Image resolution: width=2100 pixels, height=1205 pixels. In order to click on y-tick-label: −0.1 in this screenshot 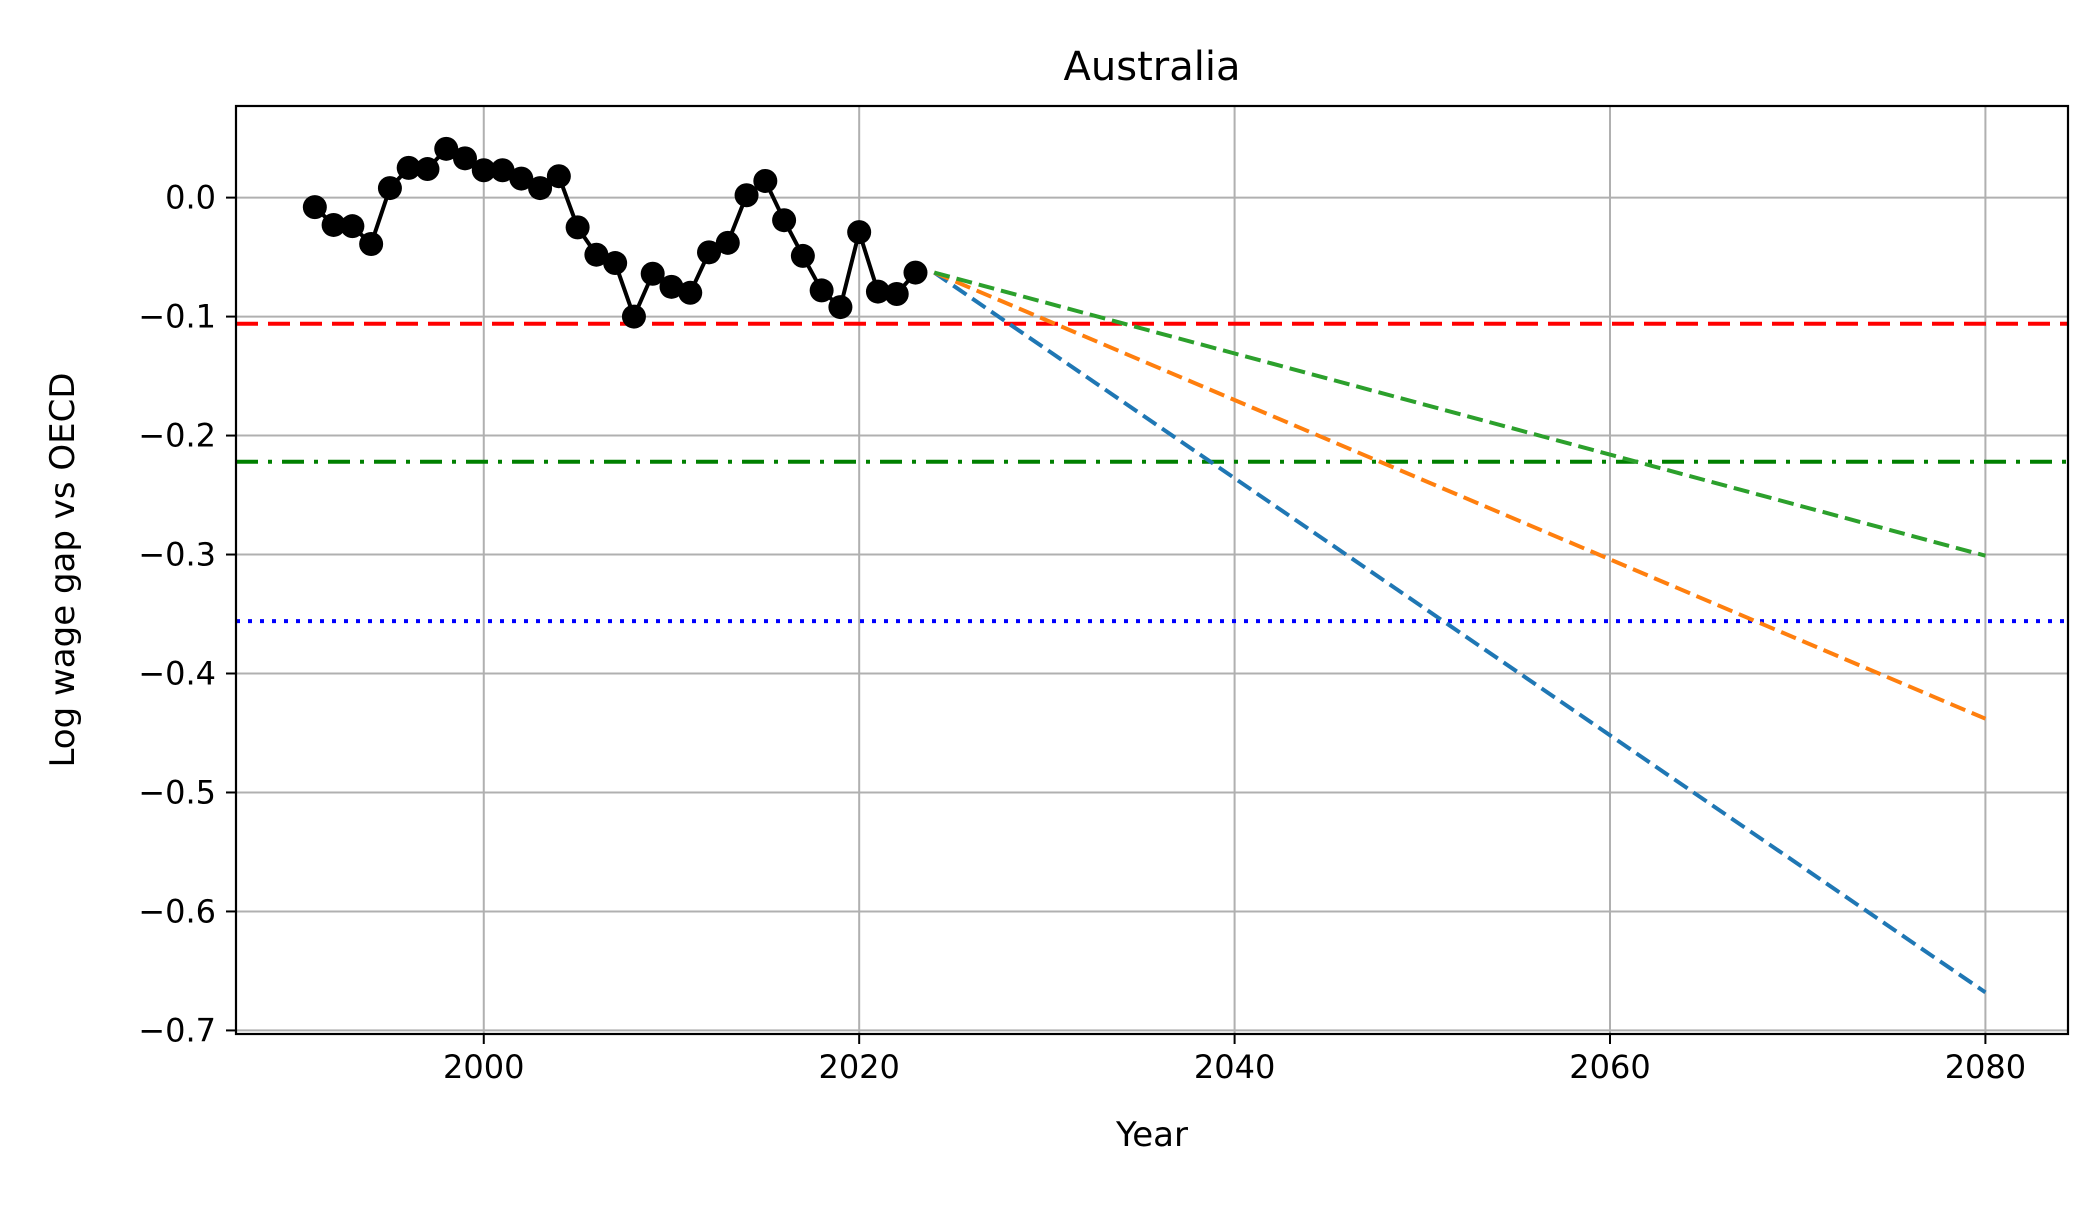, I will do `click(177, 317)`.